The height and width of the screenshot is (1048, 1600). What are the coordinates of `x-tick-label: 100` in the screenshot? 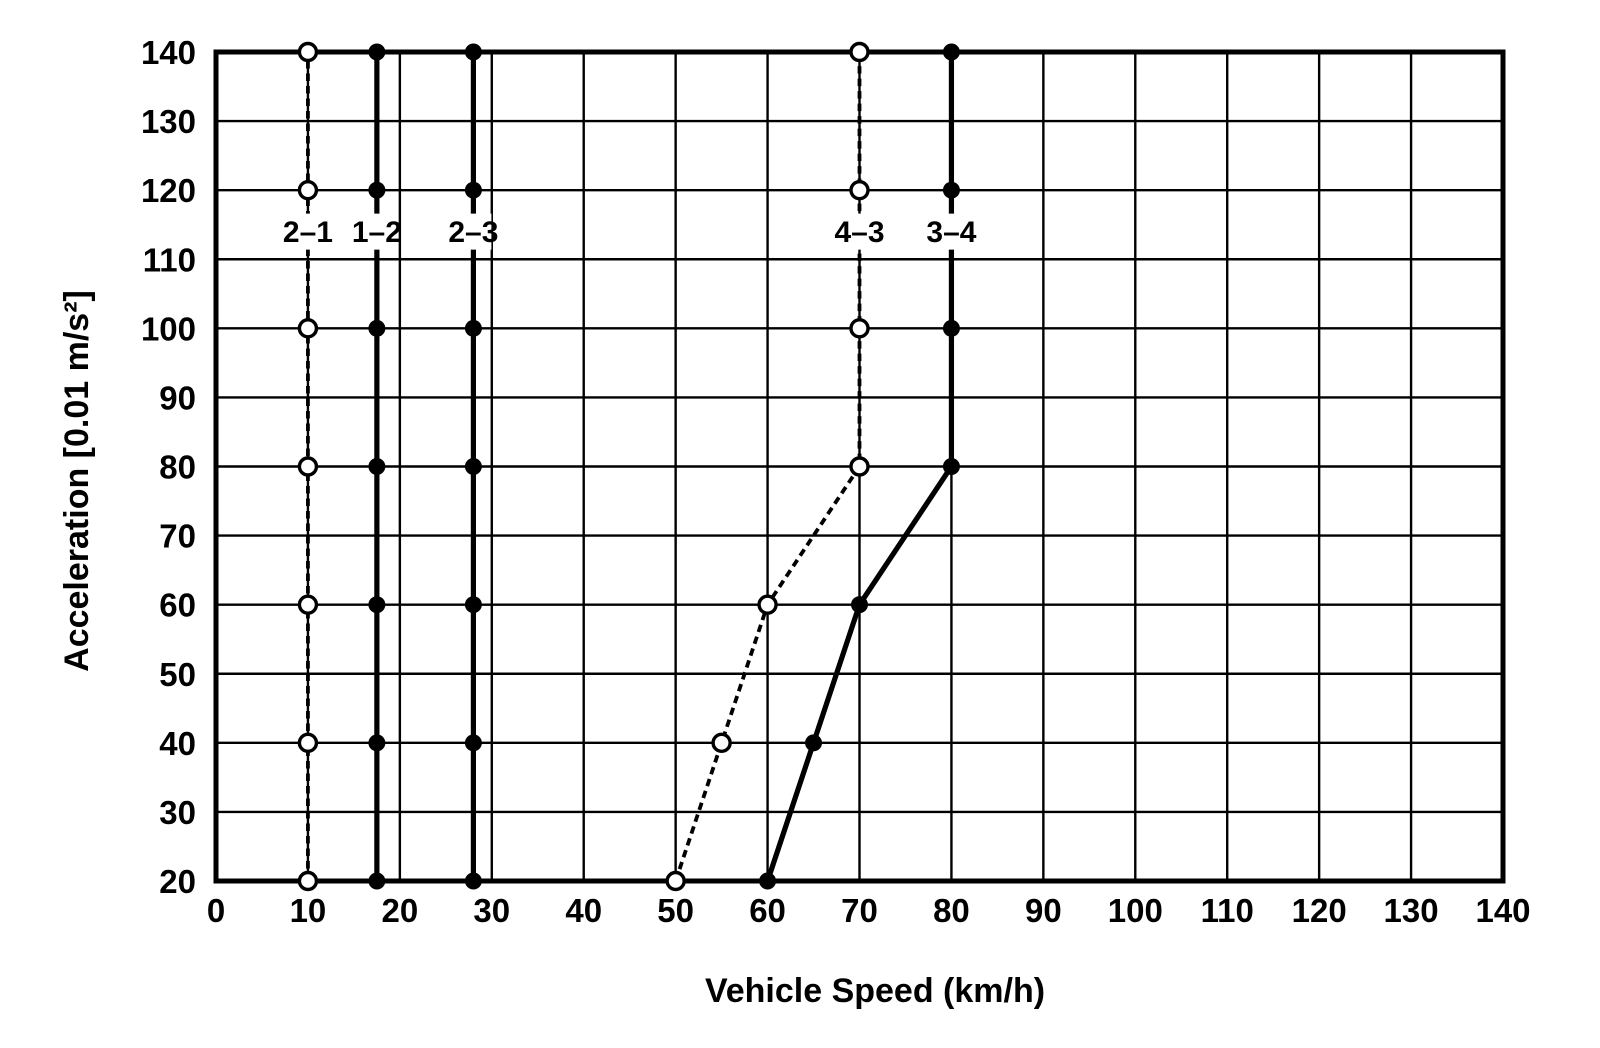 It's located at (1135, 910).